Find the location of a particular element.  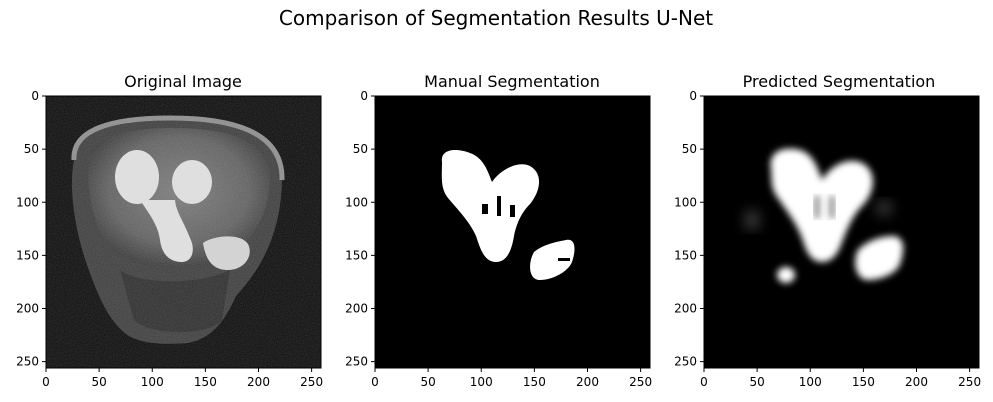

figure-title: Comparison of Segmentation Results U-Net is located at coordinates (496, 18).